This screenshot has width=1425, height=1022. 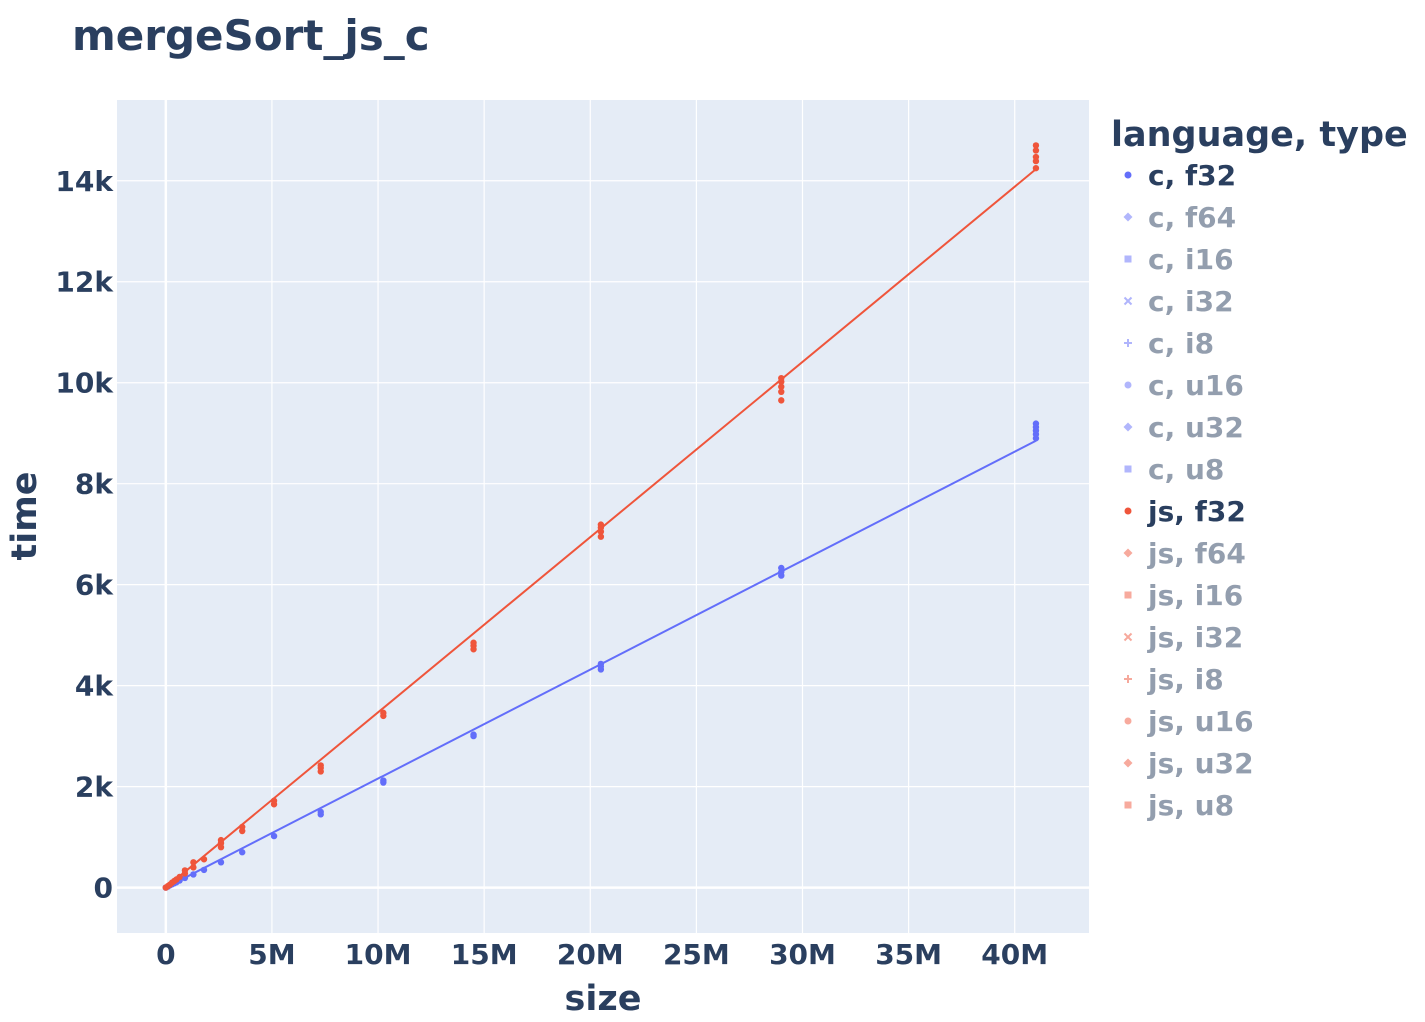 I want to click on legend-item: c, f32, so click(x=1180, y=175).